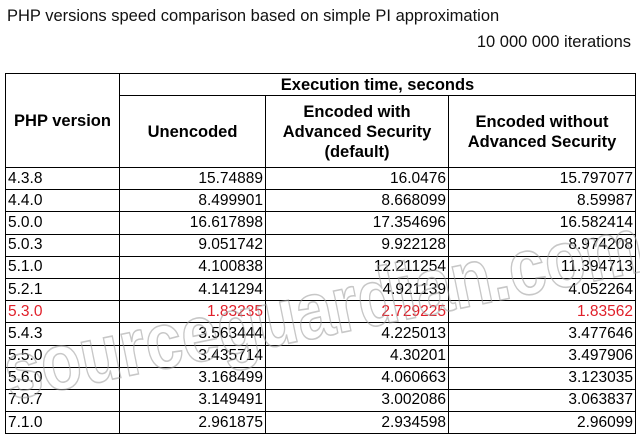 Image resolution: width=640 pixels, height=441 pixels. Describe the element at coordinates (62, 312) in the screenshot. I see `php-version-cell: 5.3.0` at that location.